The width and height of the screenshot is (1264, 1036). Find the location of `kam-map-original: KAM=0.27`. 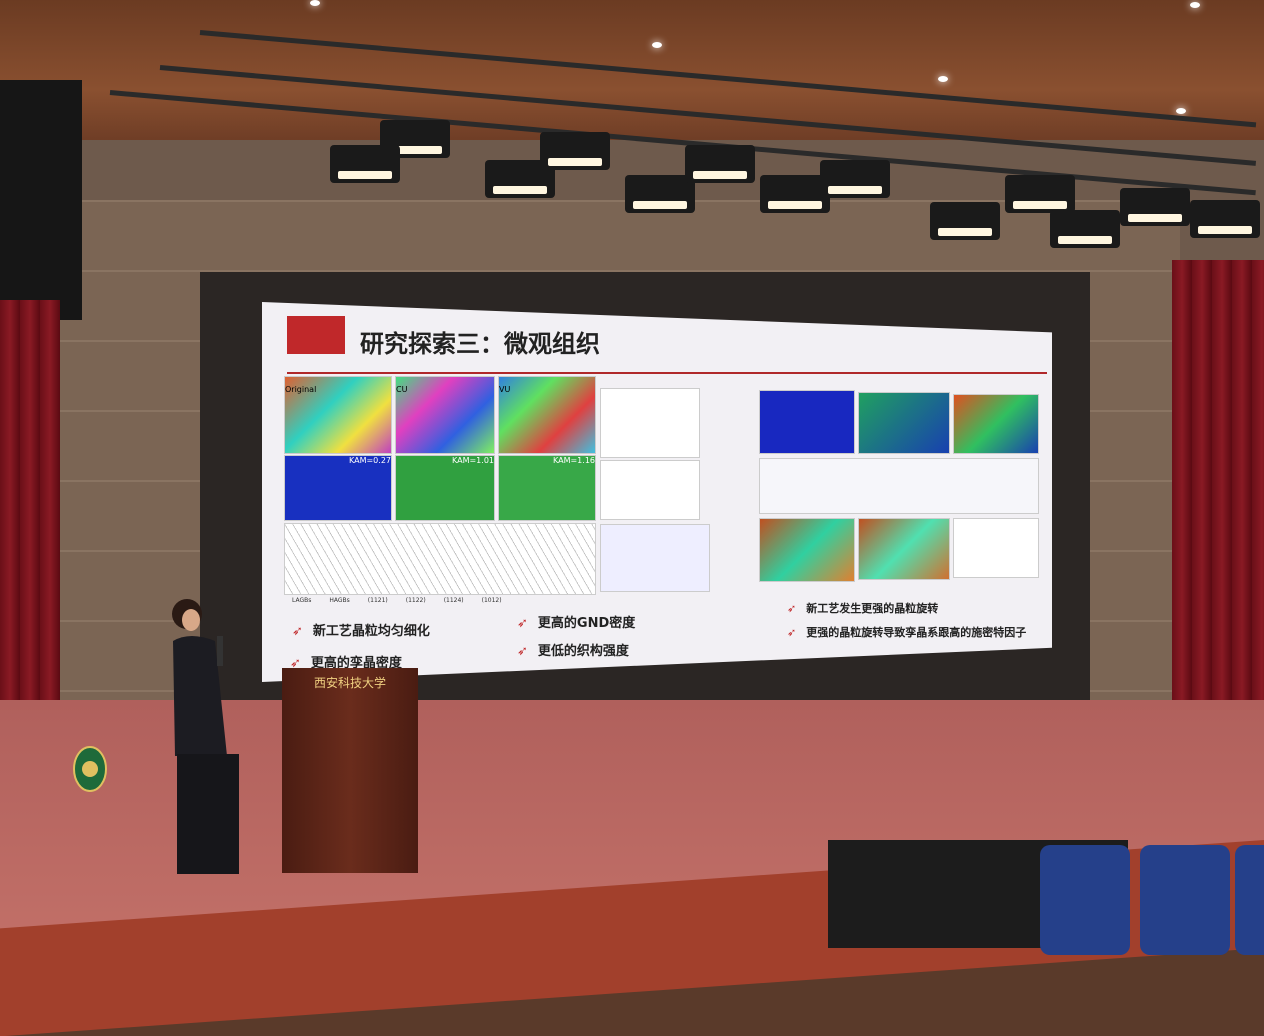

kam-map-original: KAM=0.27 is located at coordinates (338, 488).